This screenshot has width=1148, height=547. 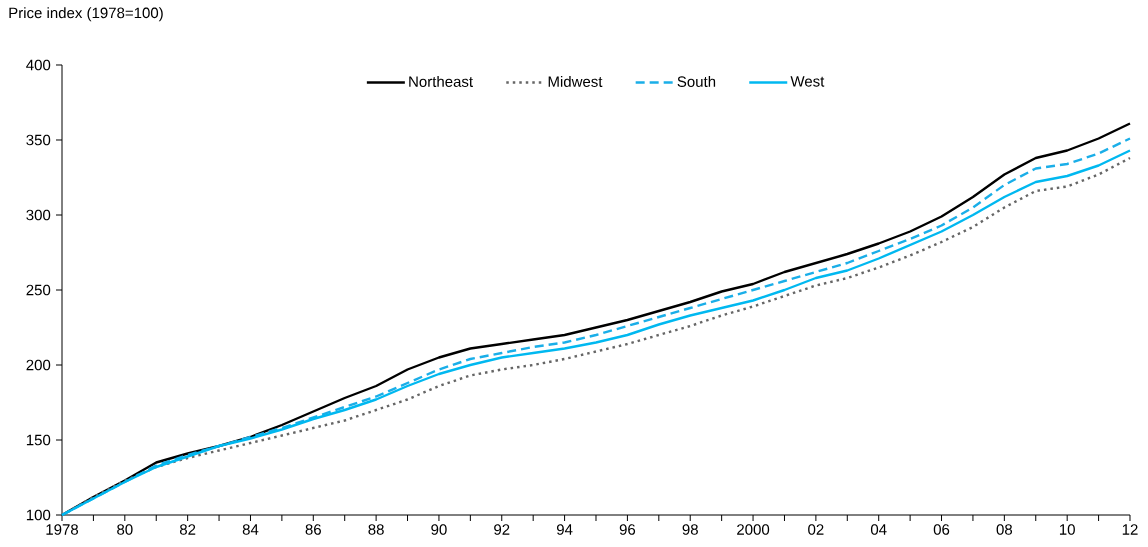 What do you see at coordinates (38, 365) in the screenshot?
I see `y-tick-label: 200` at bounding box center [38, 365].